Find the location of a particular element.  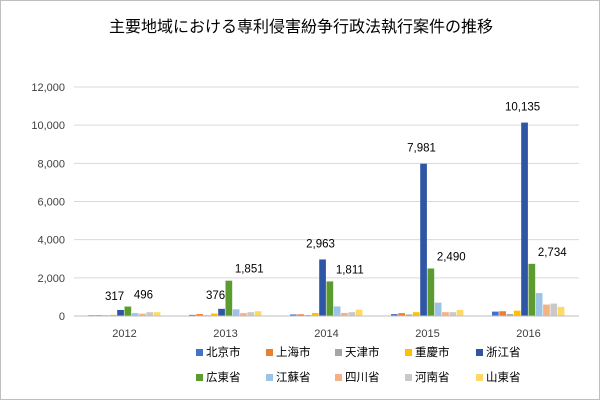

data-label: 1,811 is located at coordinates (350, 270).